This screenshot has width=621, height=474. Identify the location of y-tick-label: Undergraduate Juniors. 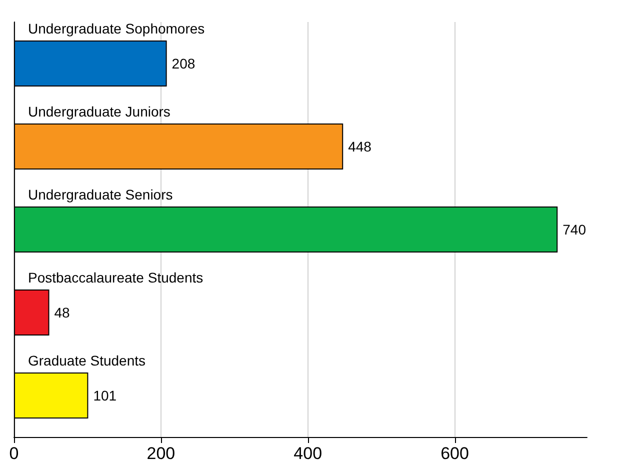
(99, 112).